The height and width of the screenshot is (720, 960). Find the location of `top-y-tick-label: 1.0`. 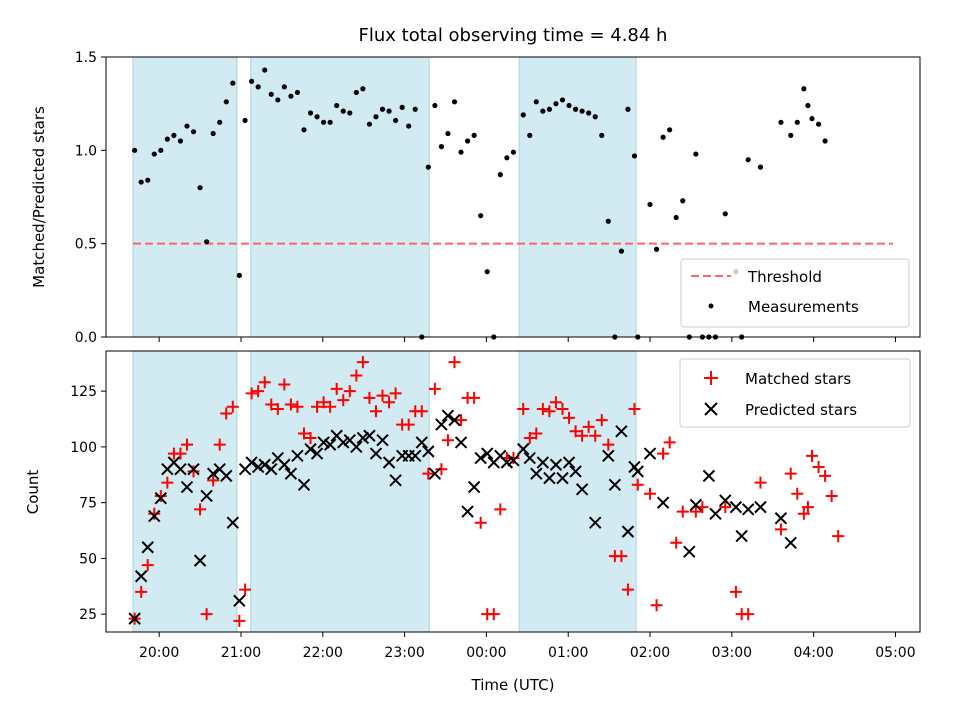

top-y-tick-label: 1.0 is located at coordinates (86, 151).